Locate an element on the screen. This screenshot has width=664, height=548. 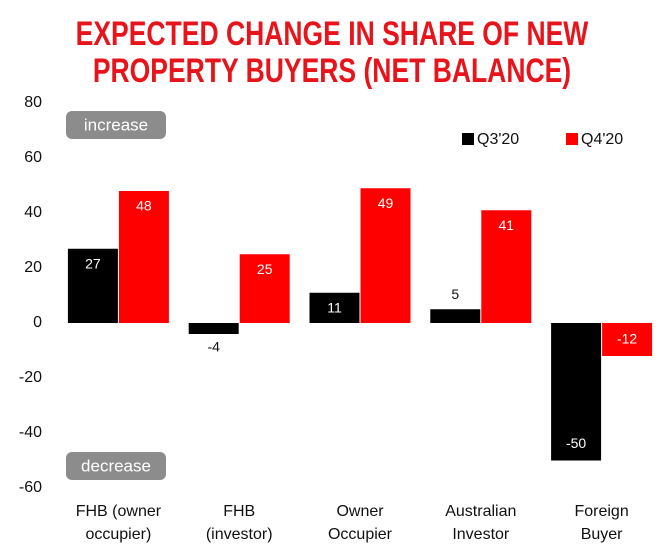
data-label: 41 is located at coordinates (507, 225).